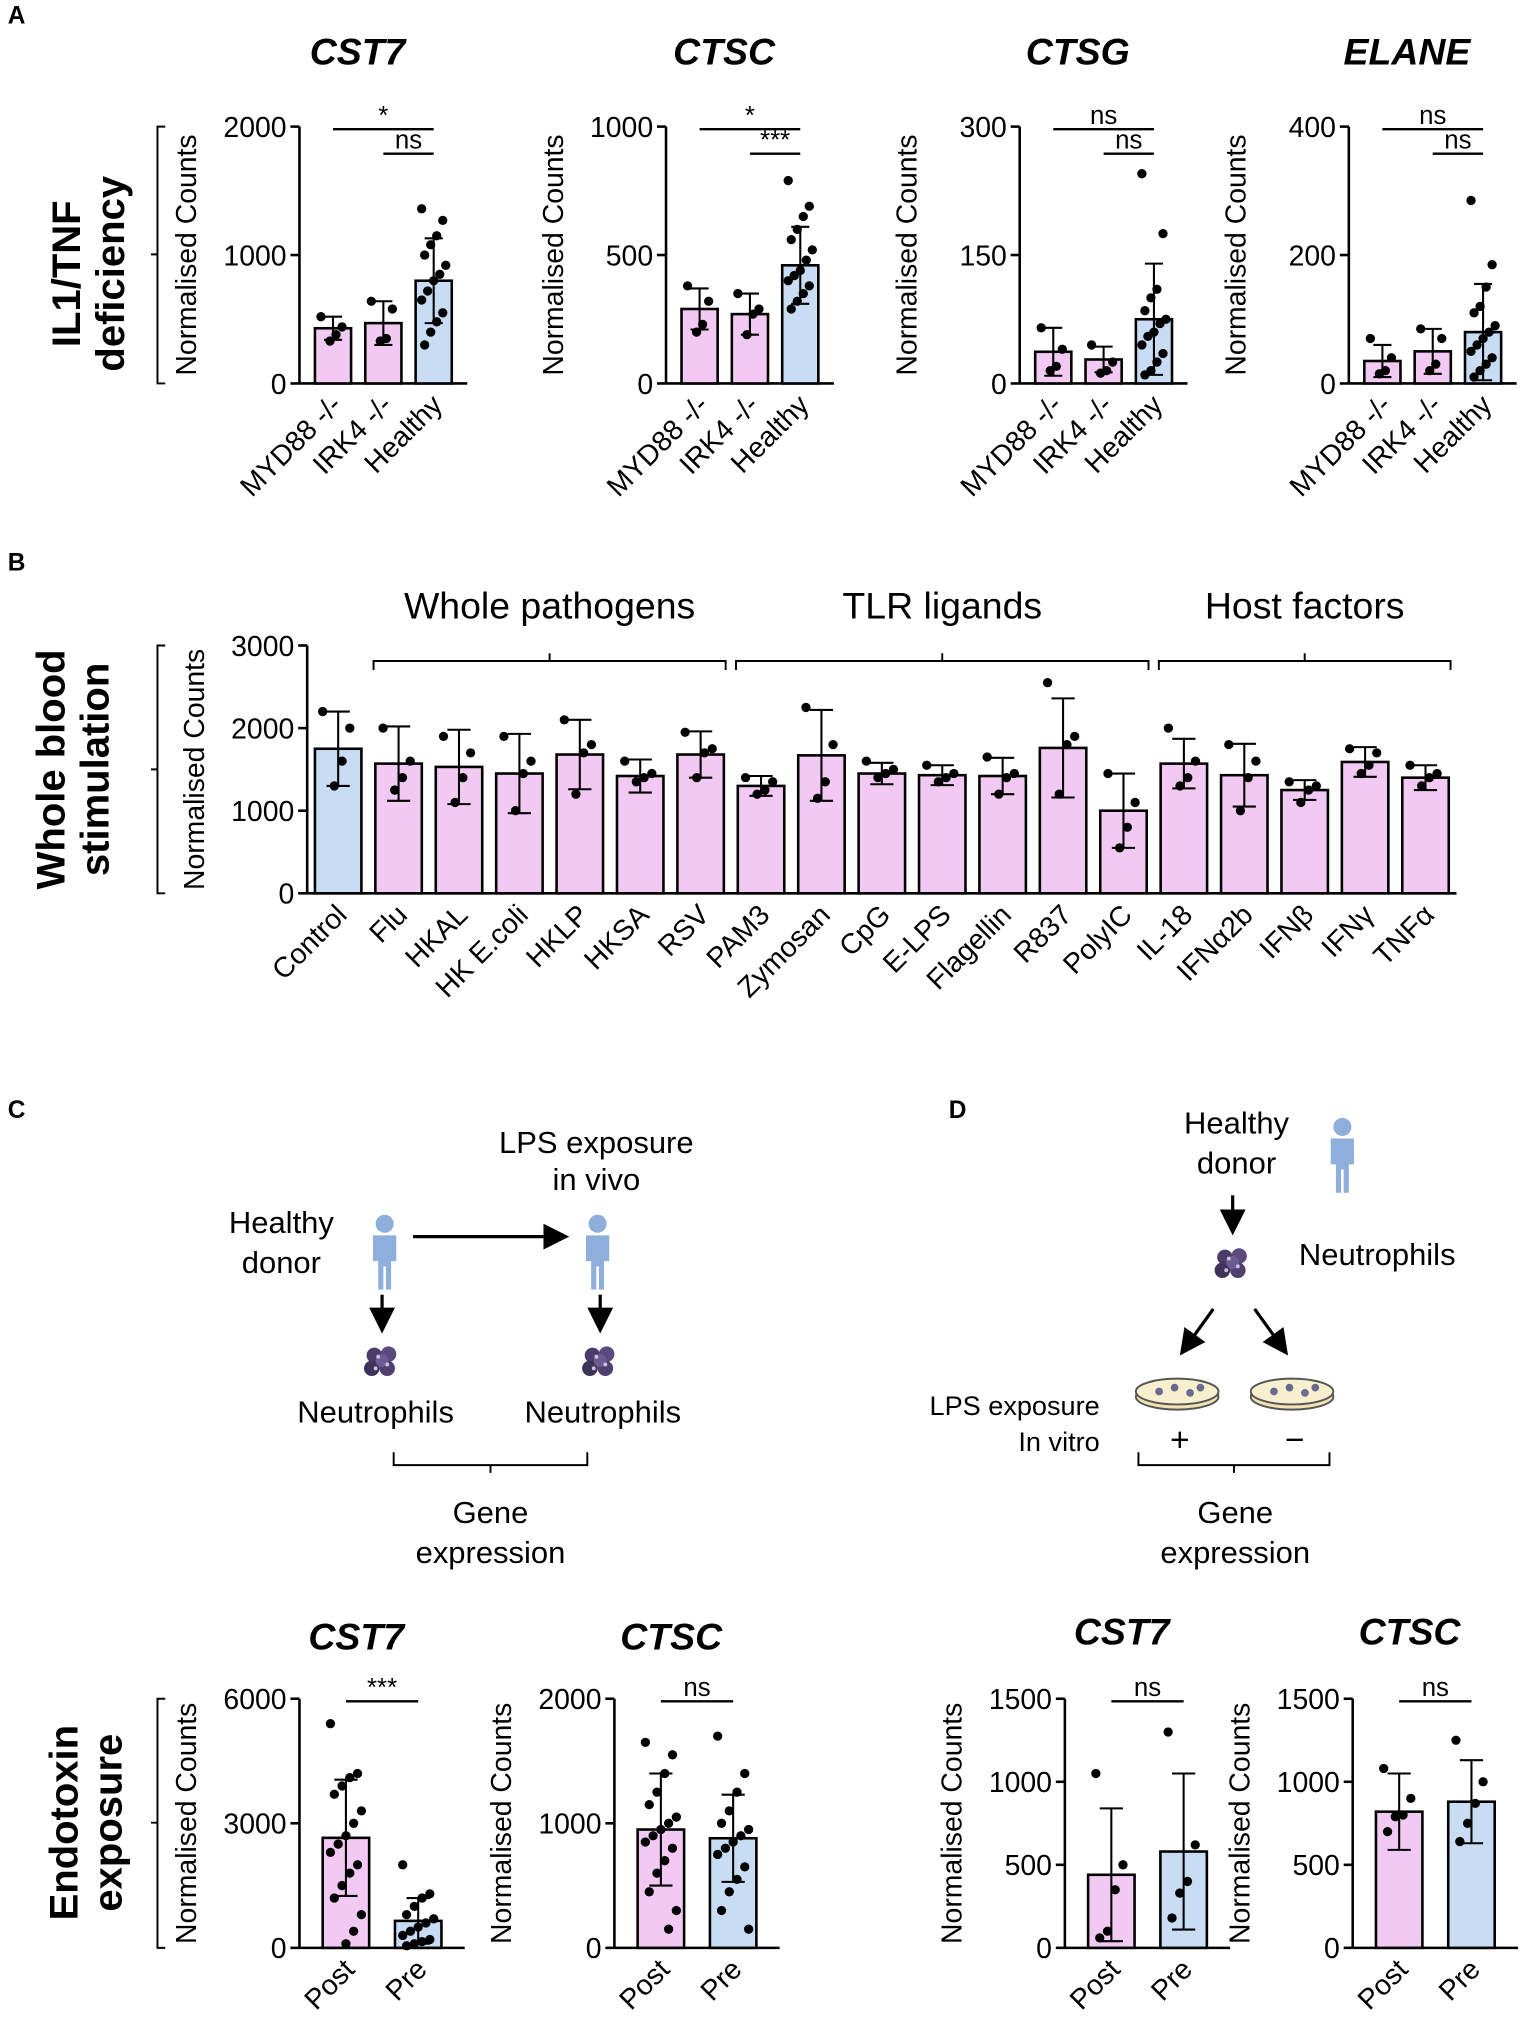 The width and height of the screenshot is (1536, 2028). What do you see at coordinates (671, 1637) in the screenshot?
I see `chart-title: CTSC` at bounding box center [671, 1637].